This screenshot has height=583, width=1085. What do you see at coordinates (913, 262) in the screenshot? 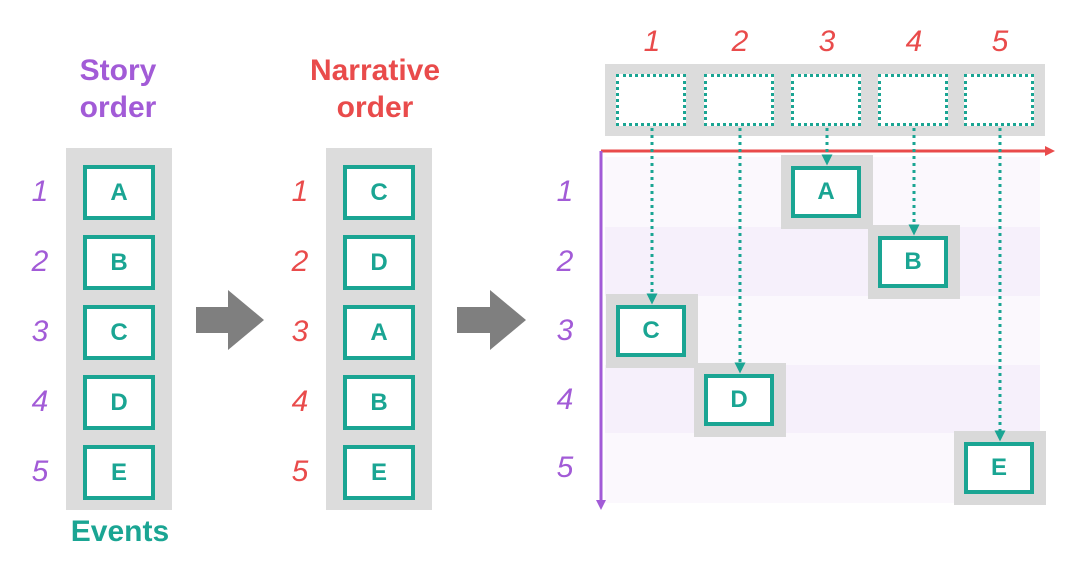
I see `matrix-event-box: B` at bounding box center [913, 262].